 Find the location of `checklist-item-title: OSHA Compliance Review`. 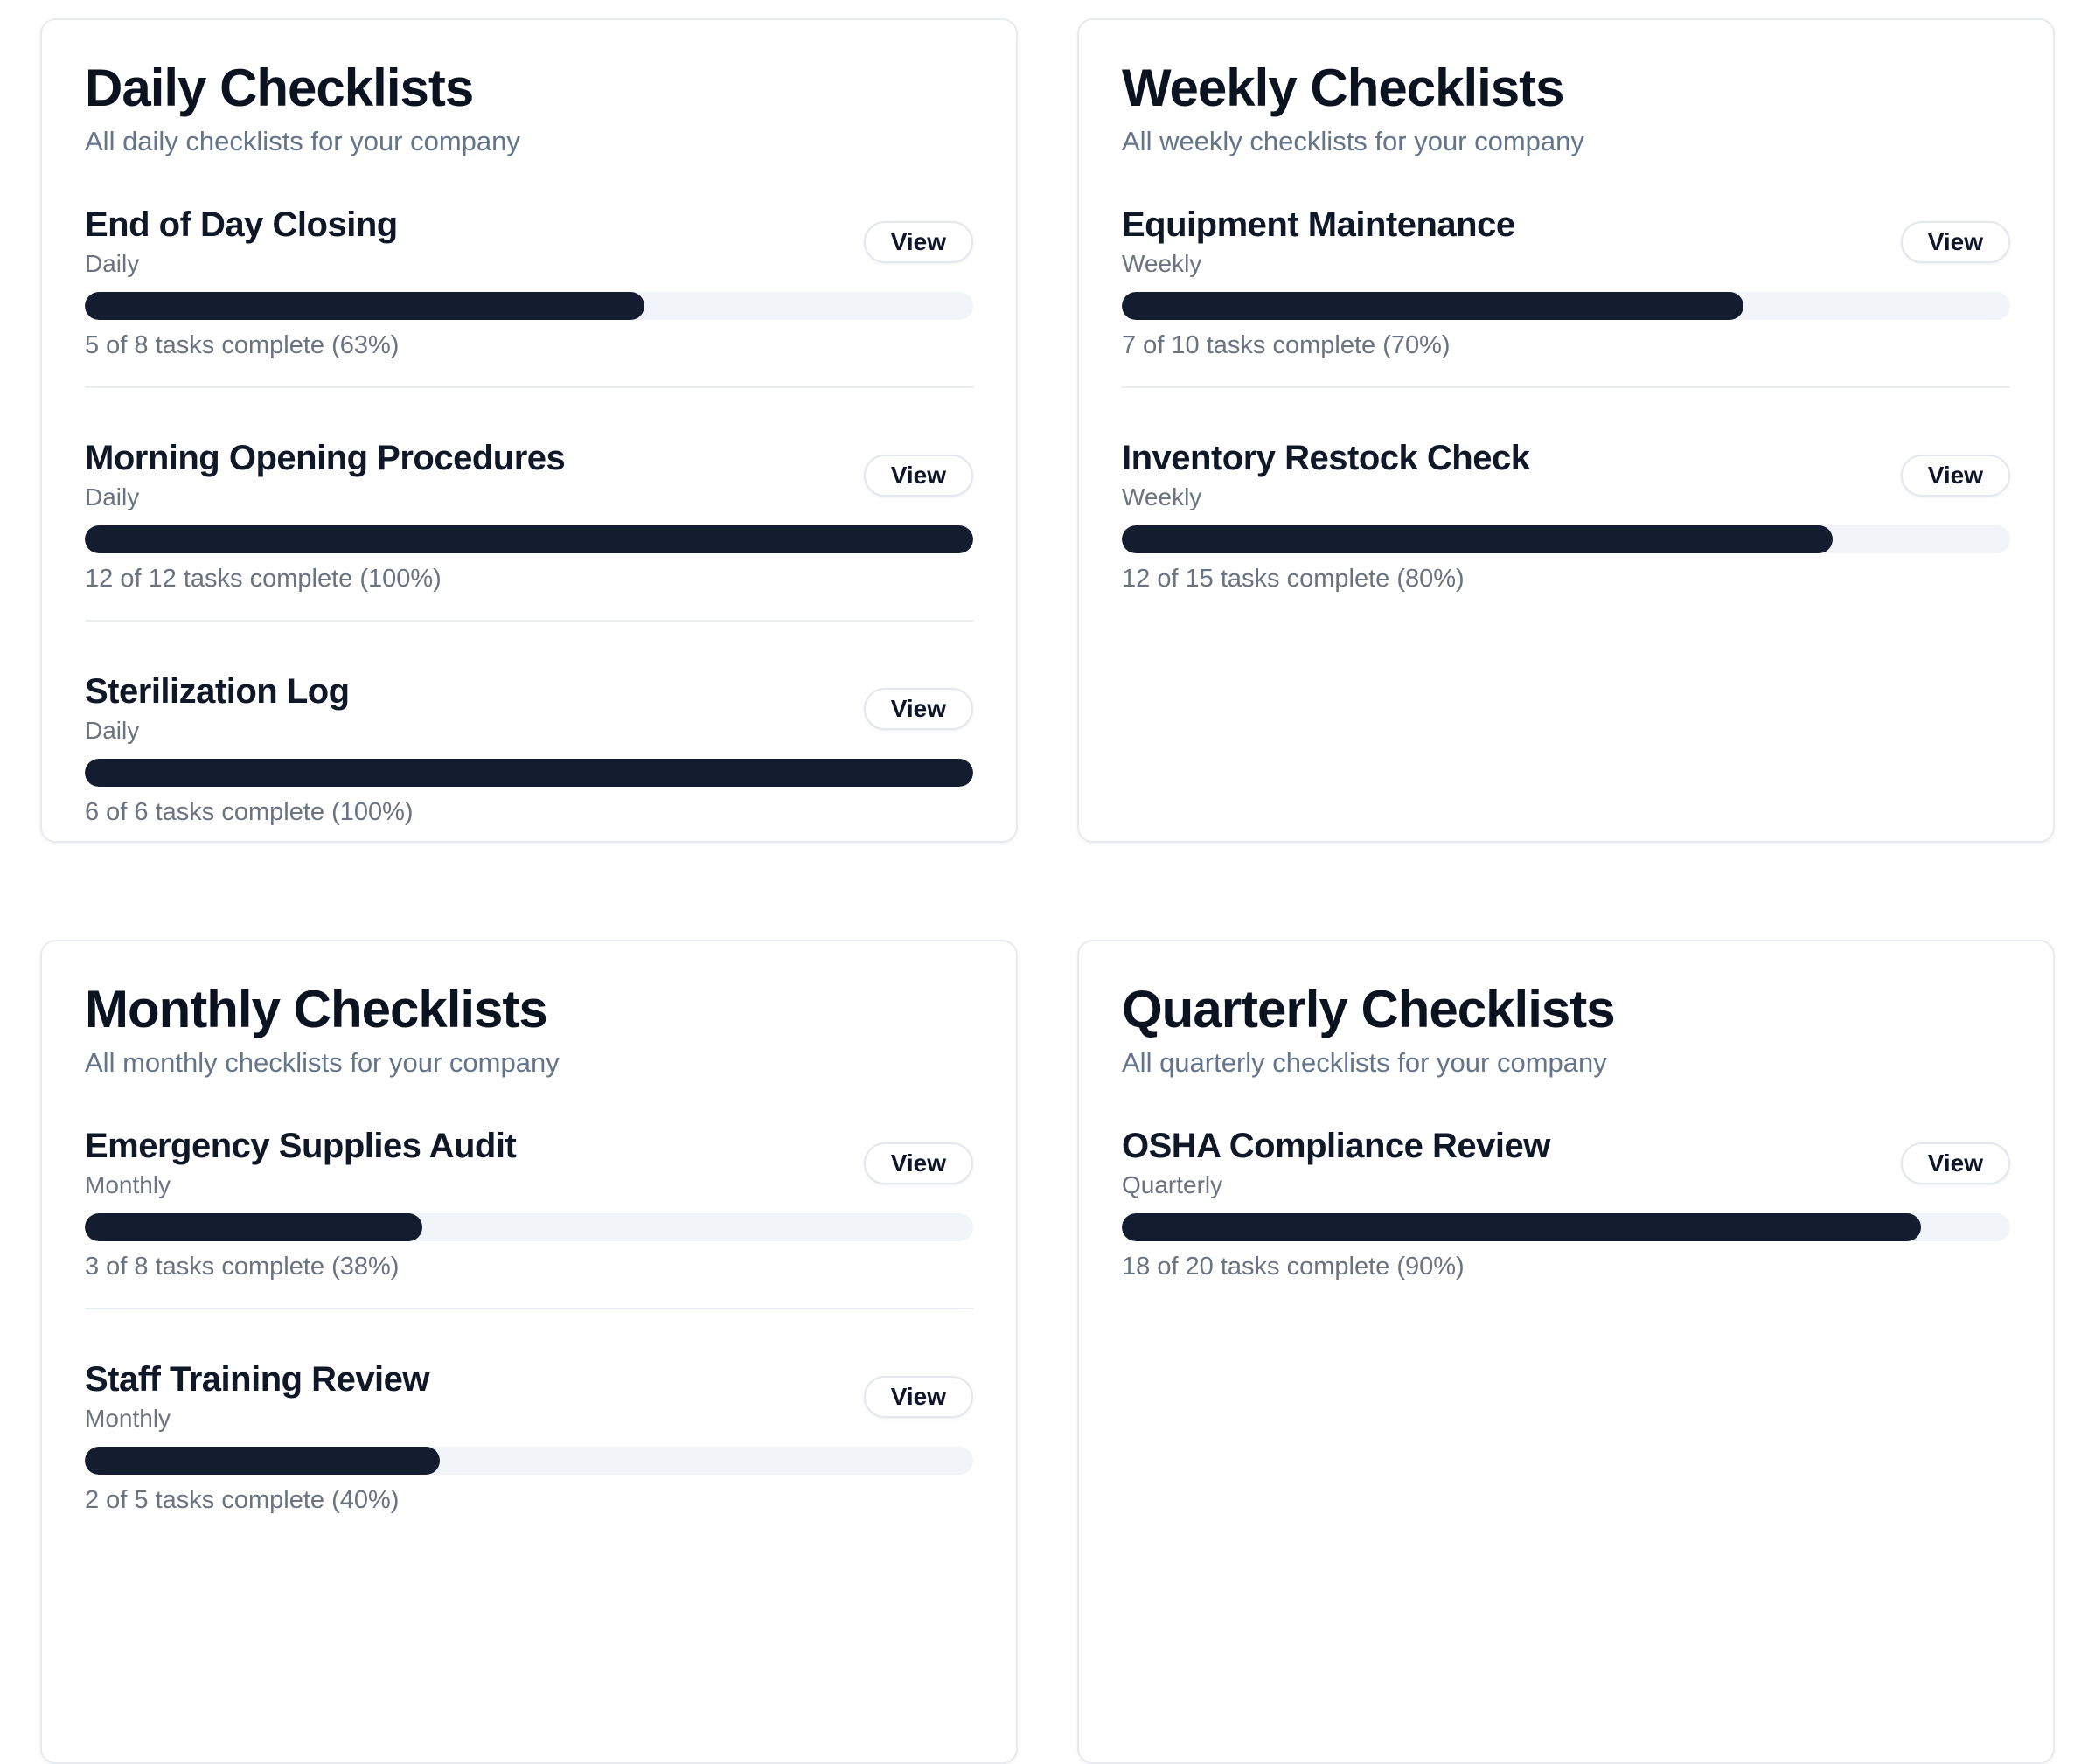

checklist-item-title: OSHA Compliance Review is located at coordinates (1336, 1146).